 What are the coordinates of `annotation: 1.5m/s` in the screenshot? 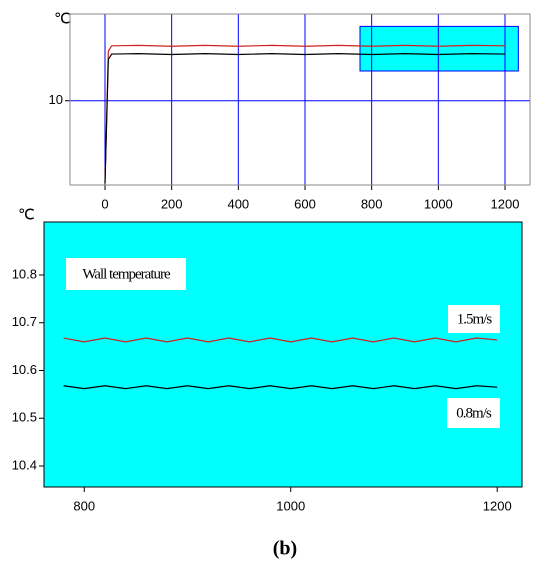 It's located at (475, 319).